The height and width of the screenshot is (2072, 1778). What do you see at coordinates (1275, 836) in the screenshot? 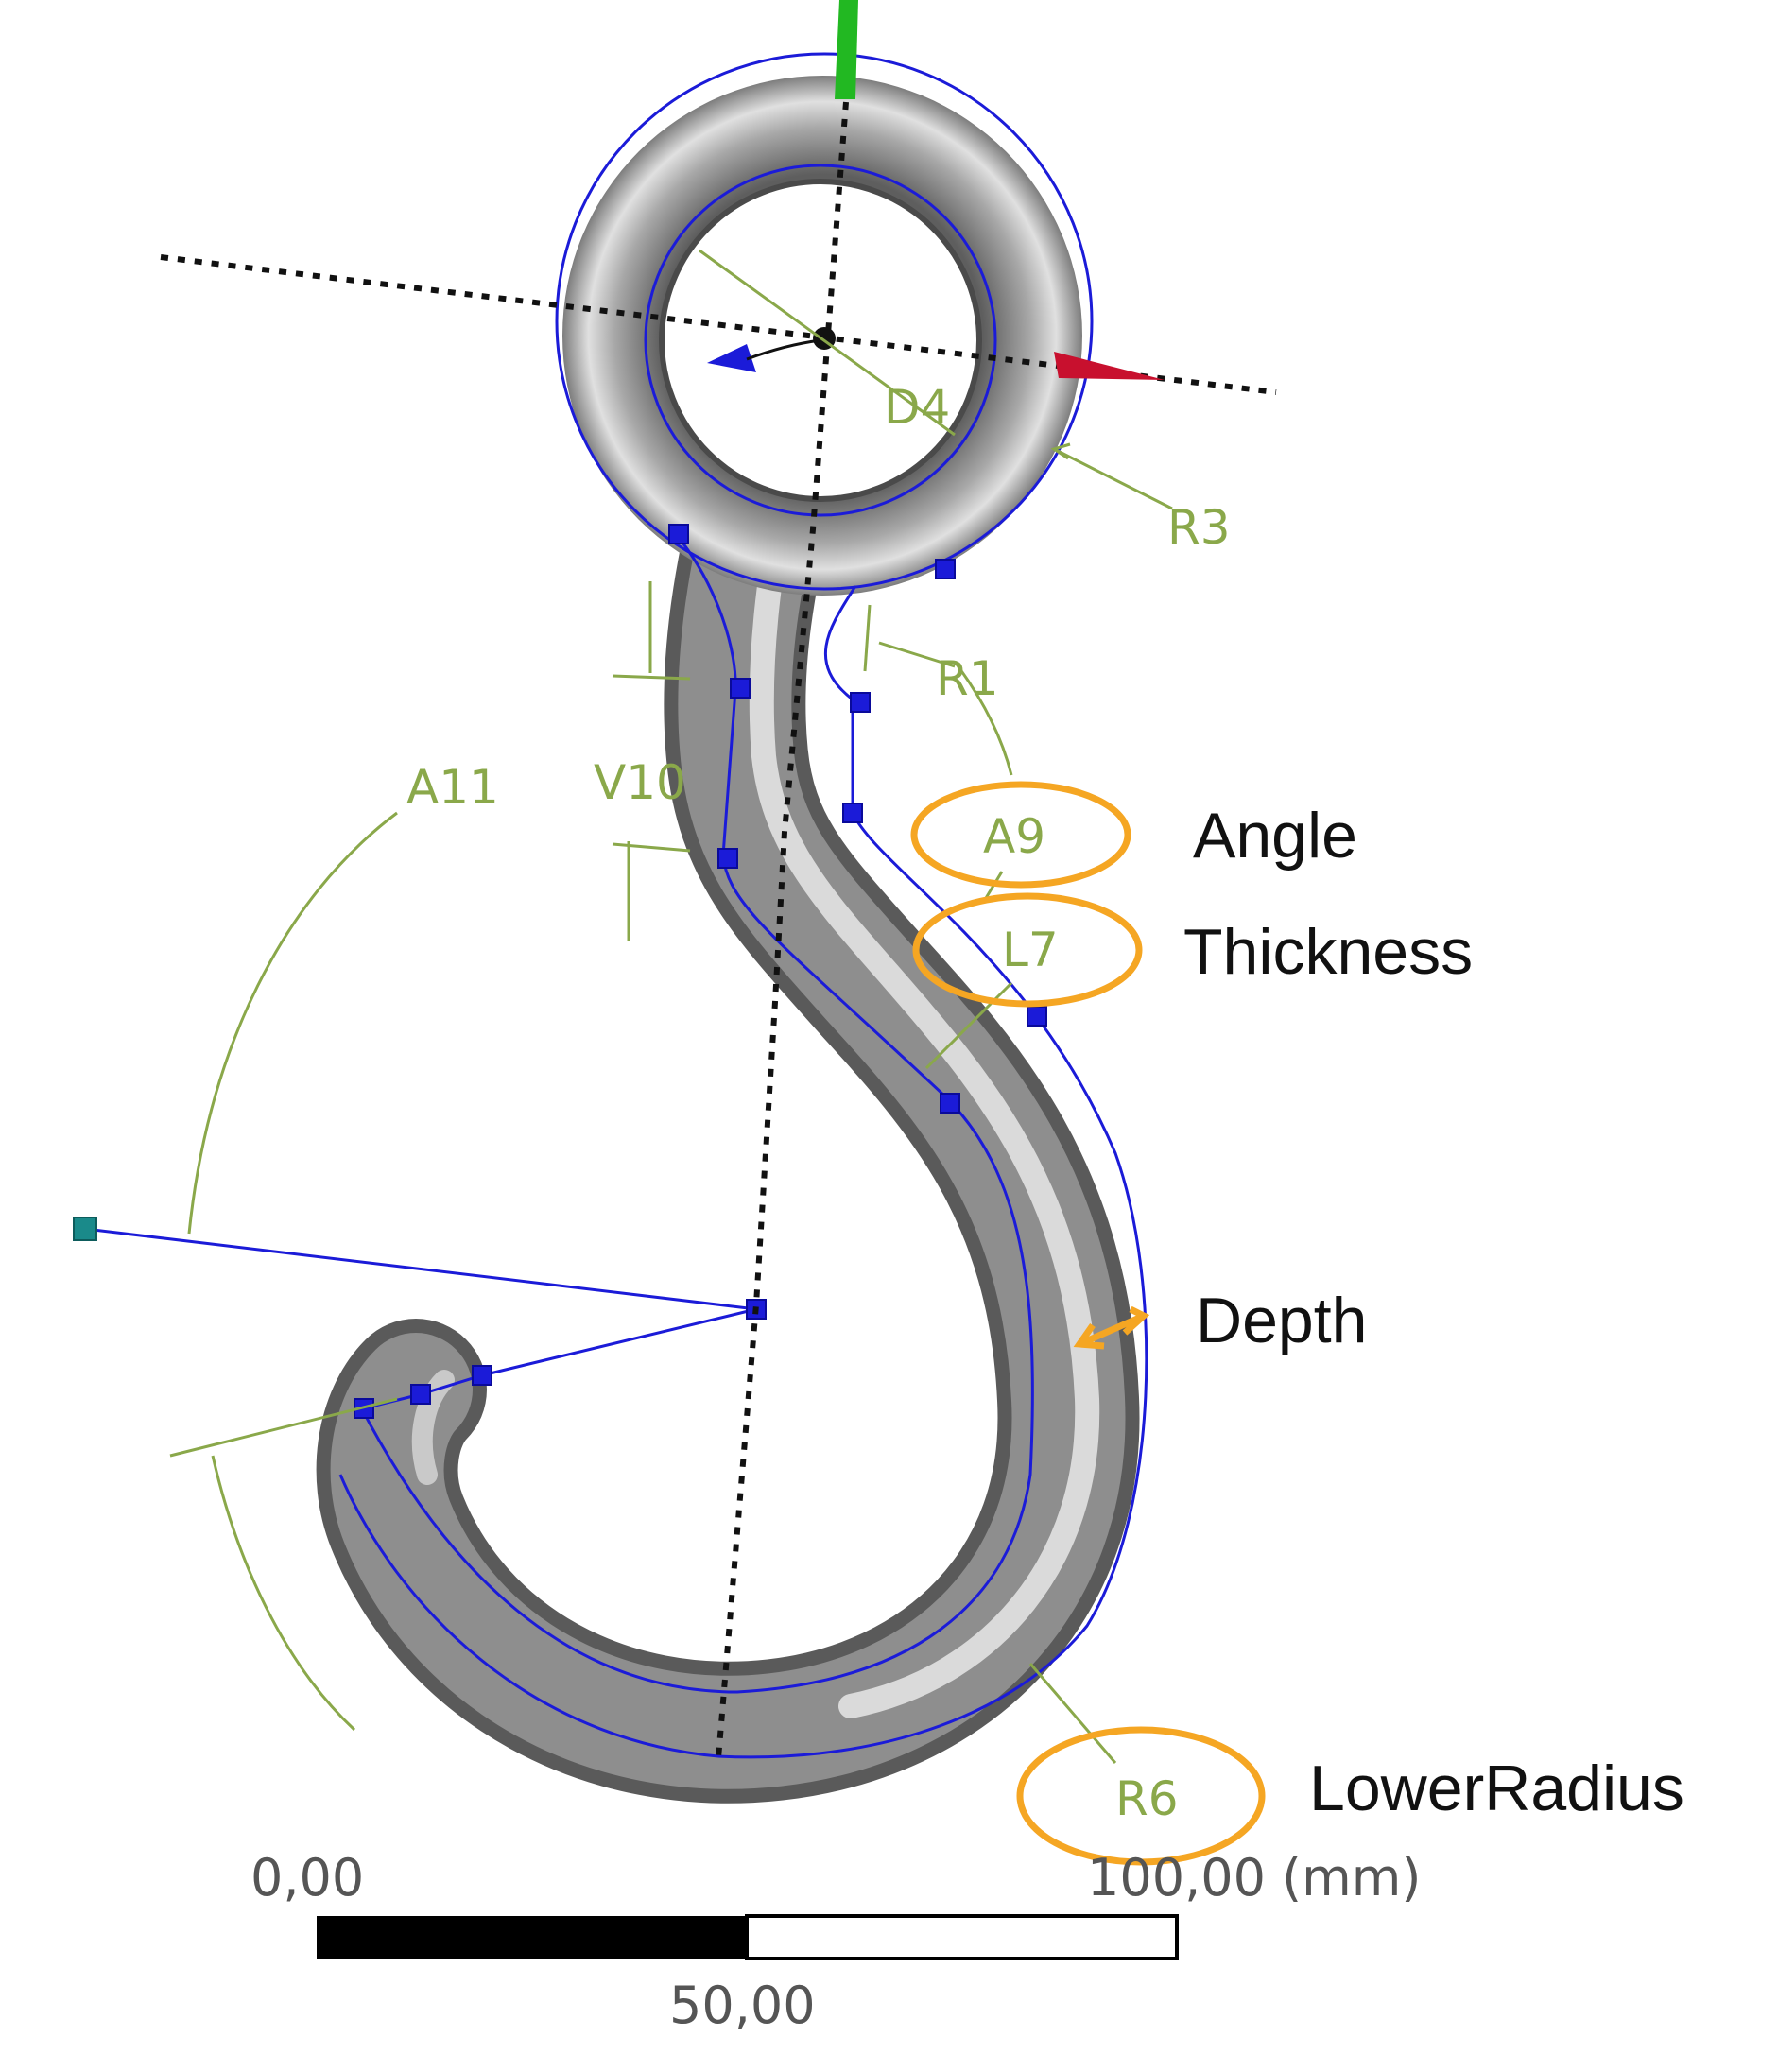
I see `label-angle: Angle` at bounding box center [1275, 836].